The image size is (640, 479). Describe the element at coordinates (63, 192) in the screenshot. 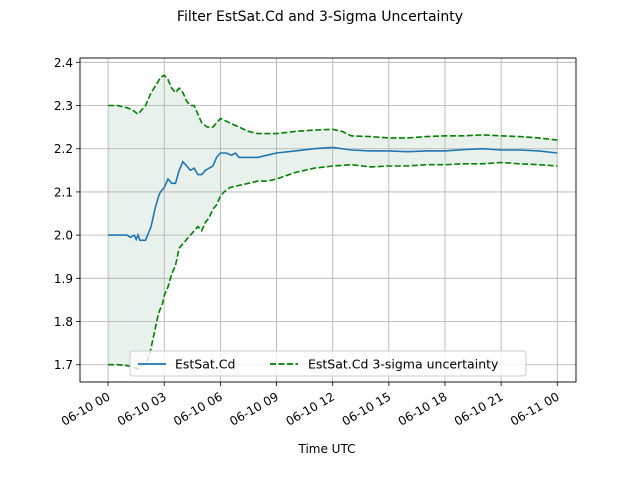

I see `y-tick-label: 2.1` at that location.